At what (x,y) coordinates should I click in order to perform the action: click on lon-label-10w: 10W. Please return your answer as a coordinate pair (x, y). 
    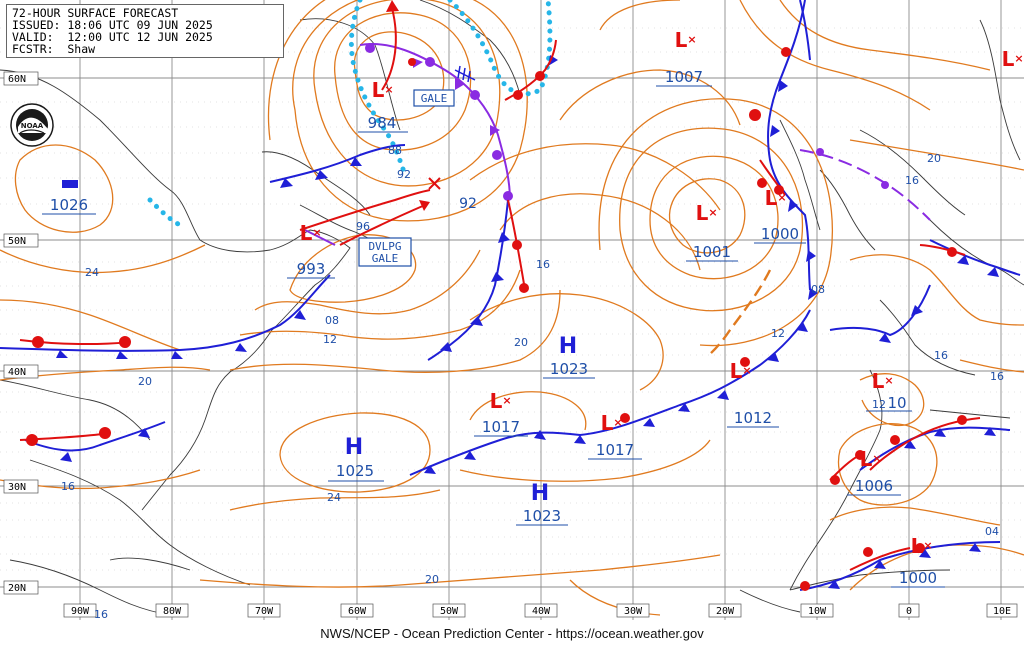
    Looking at the image, I should click on (817, 611).